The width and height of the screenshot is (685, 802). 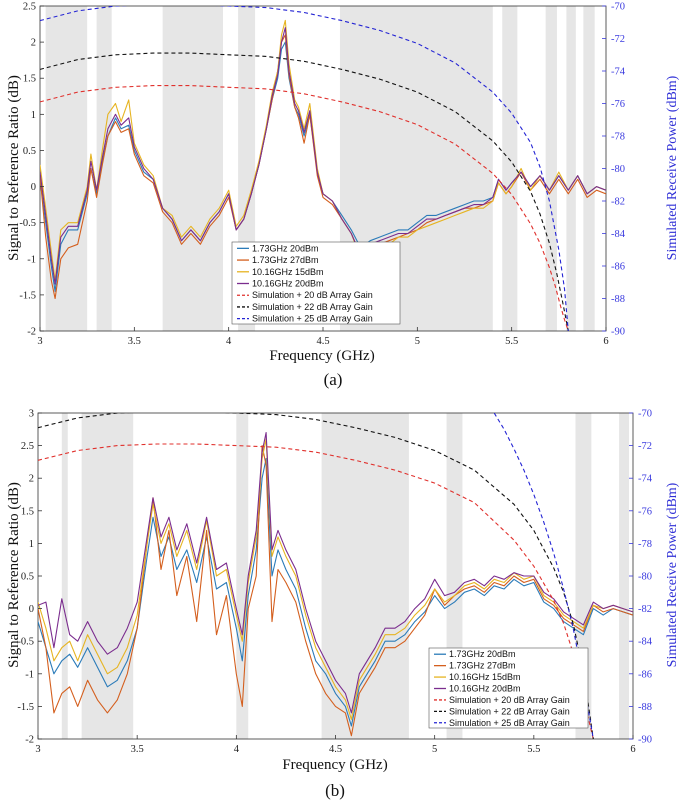 I want to click on legend-entry: Simulation + 25 dB Array Gain, so click(x=312, y=319).